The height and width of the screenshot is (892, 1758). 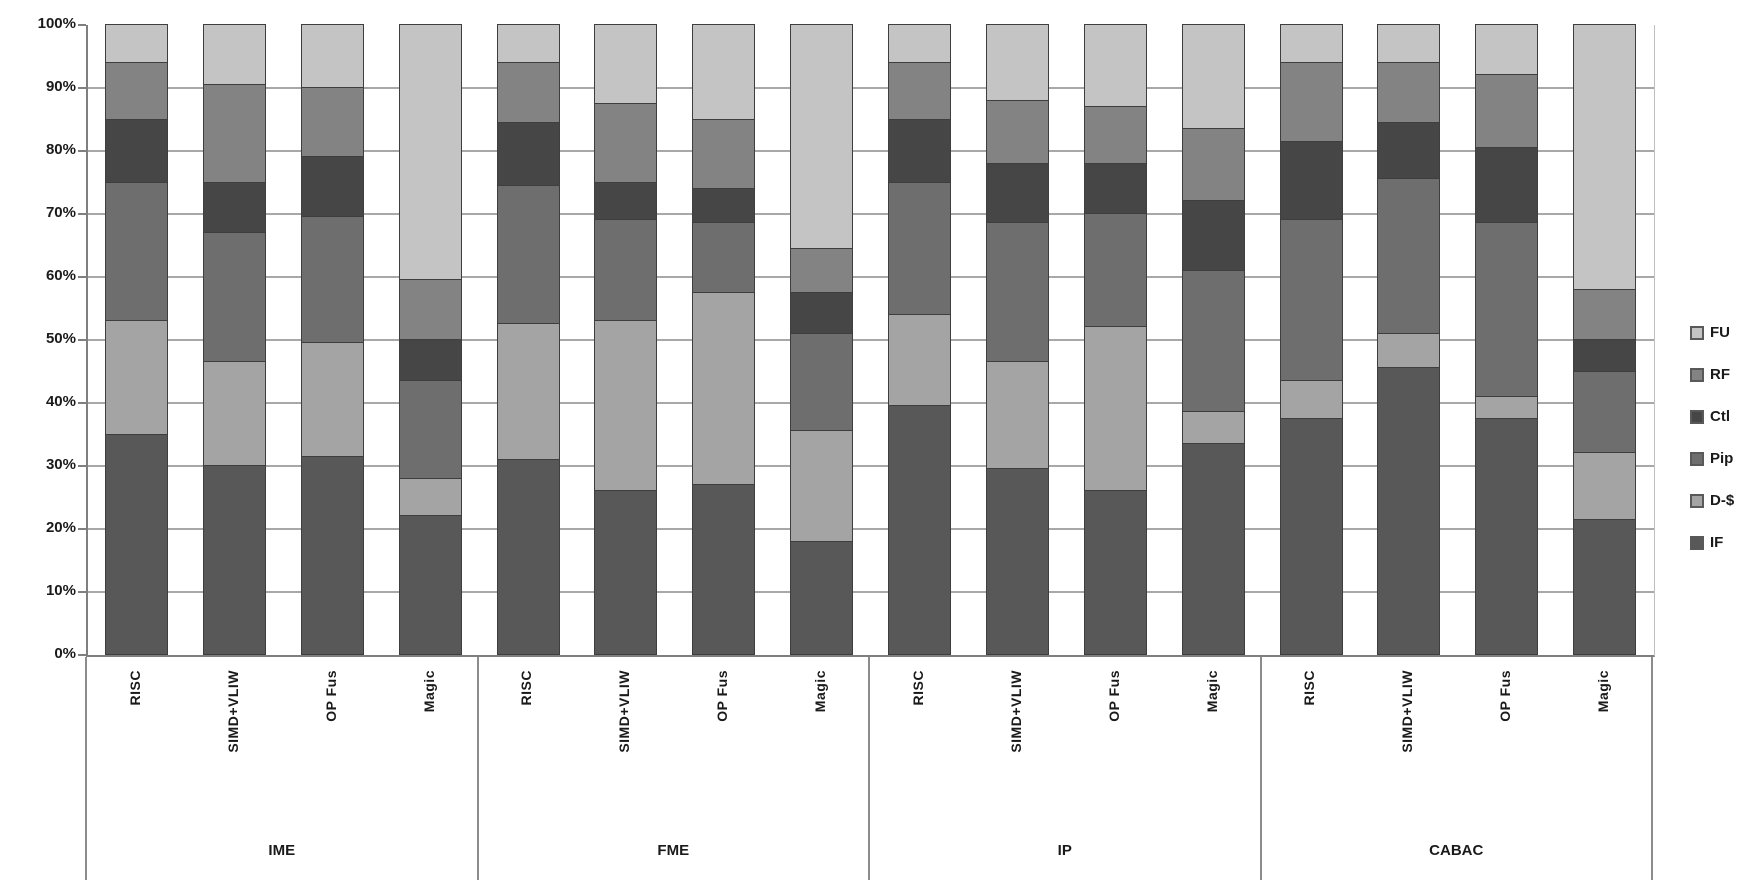 What do you see at coordinates (60, 149) in the screenshot?
I see `y-axis-label: 80%` at bounding box center [60, 149].